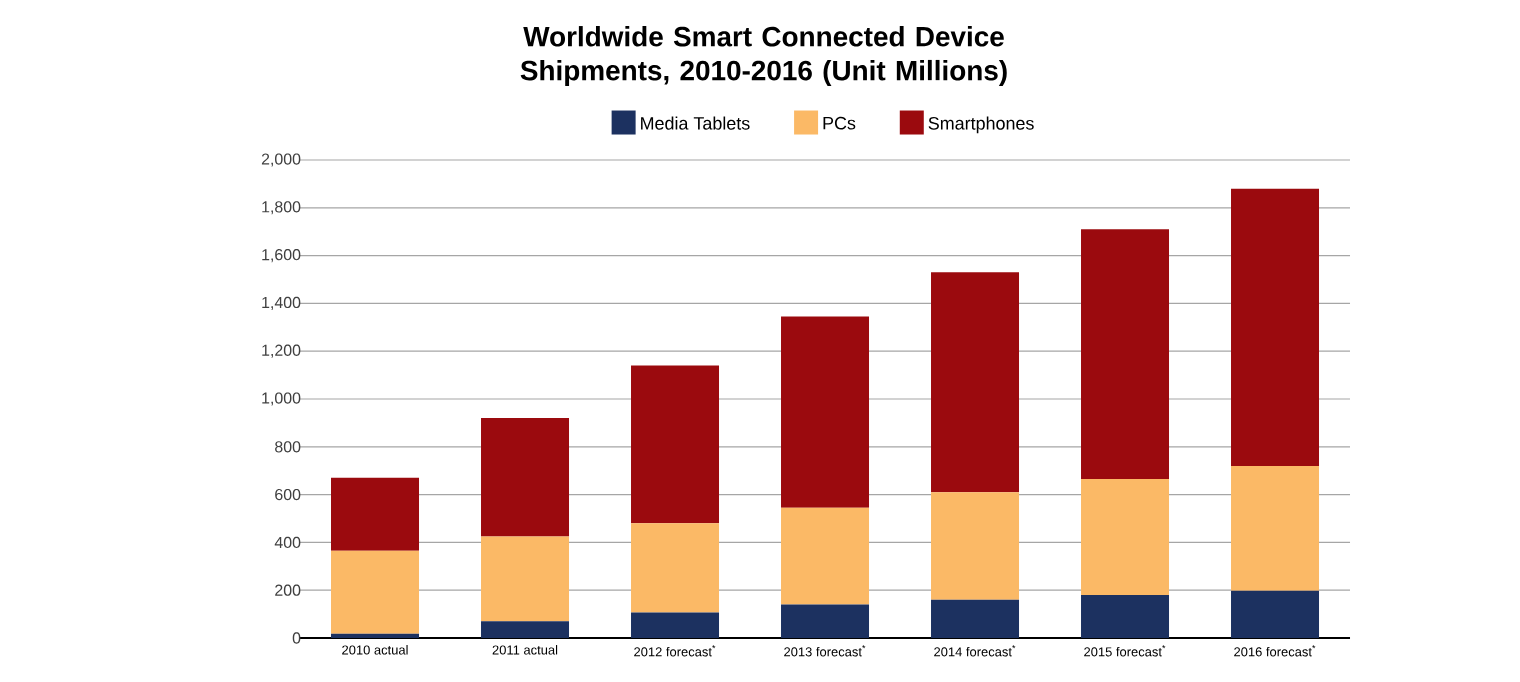 This screenshot has height=682, width=1520. Describe the element at coordinates (763, 56) in the screenshot. I see `chart-title: Worldwide Smart Connected Device Shipments, 2010-2016 (Unit Millions)` at that location.